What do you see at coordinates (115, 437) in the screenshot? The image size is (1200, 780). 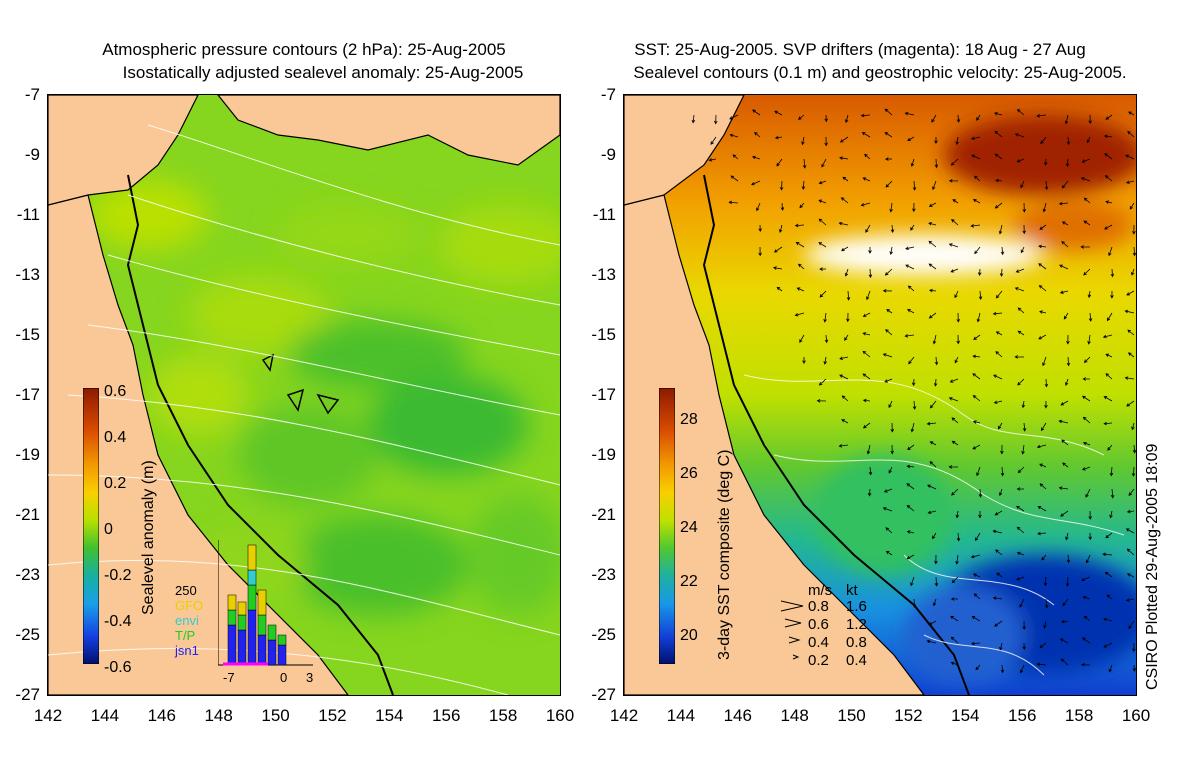 I see `left-cbar-tick-1: 0.4` at bounding box center [115, 437].